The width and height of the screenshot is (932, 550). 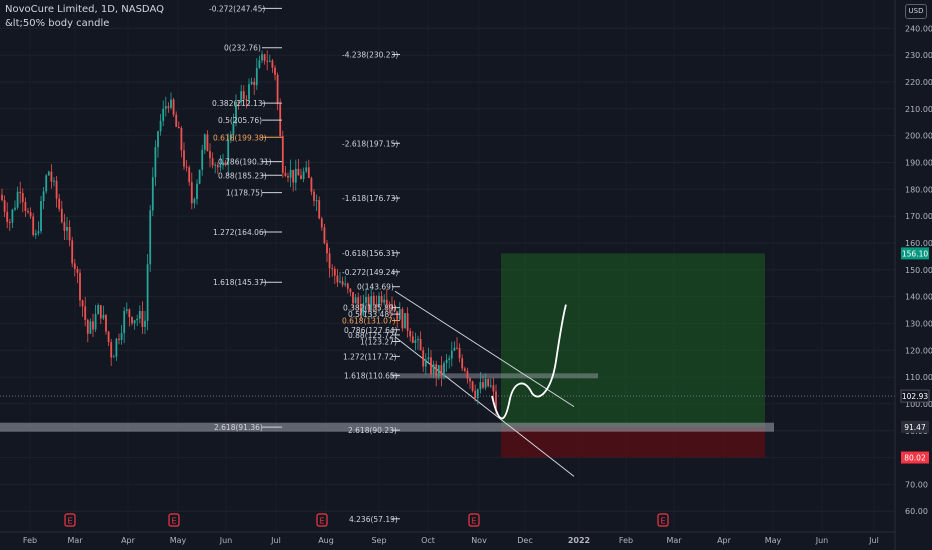 I want to click on fib-label-right: 0.382(135.89), so click(x=370, y=308).